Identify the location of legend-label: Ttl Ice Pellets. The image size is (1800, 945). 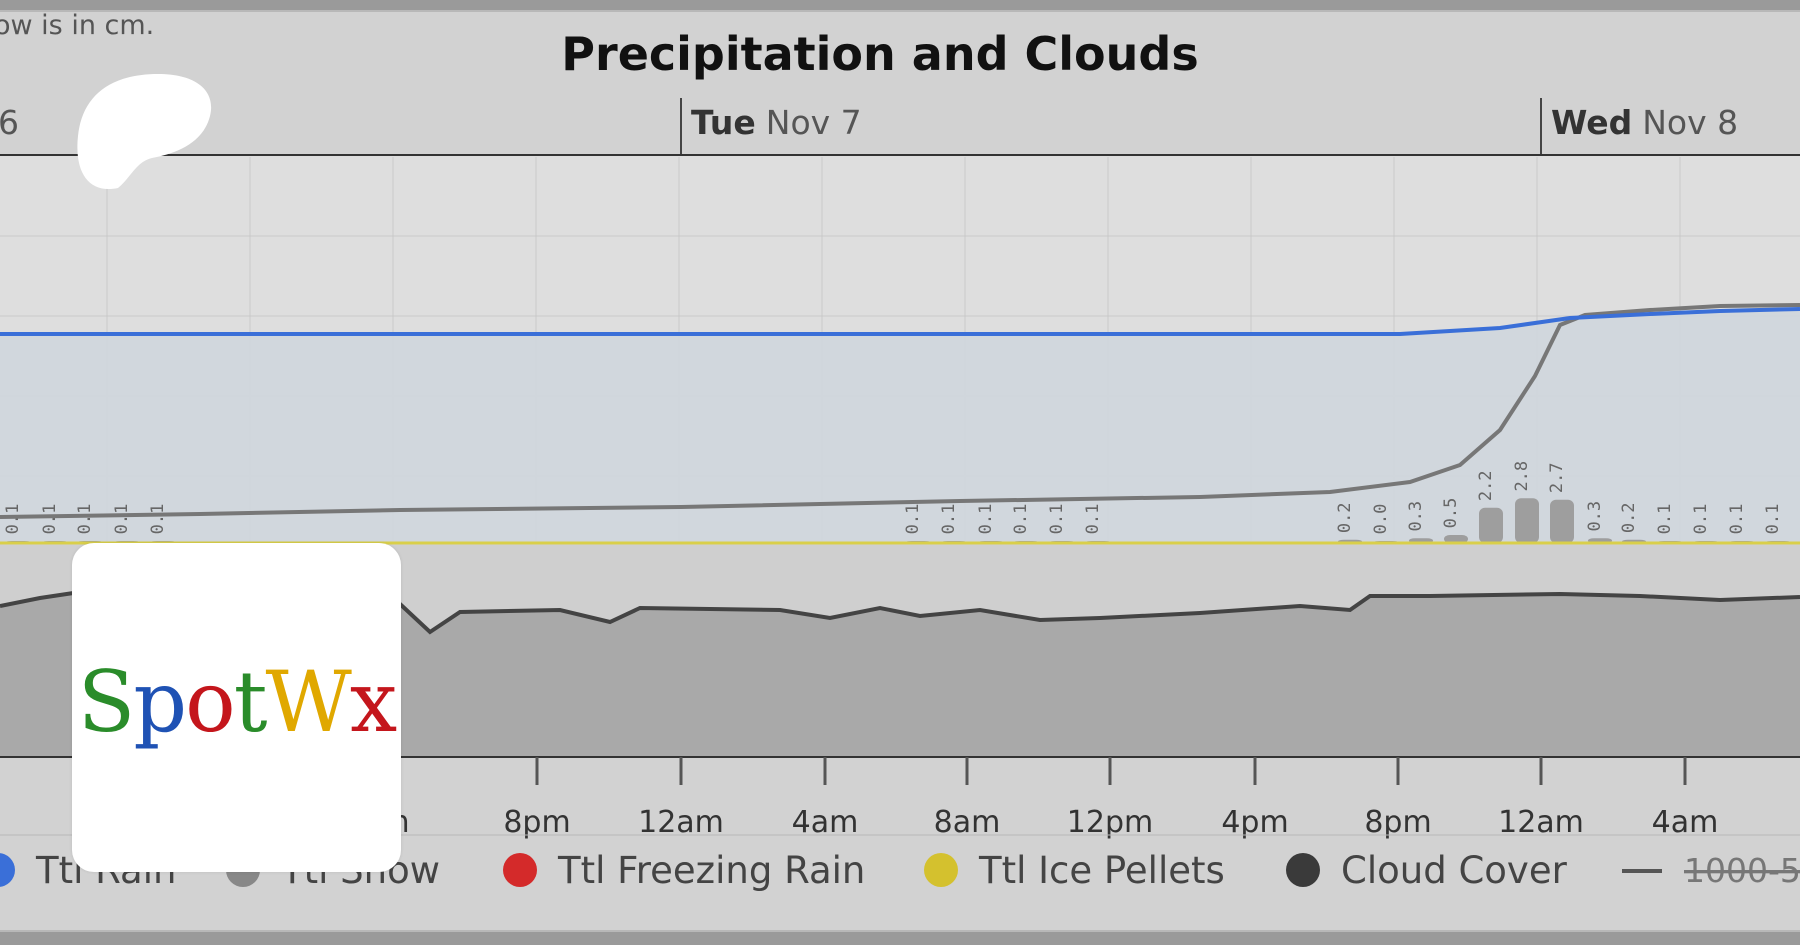
(1101, 870).